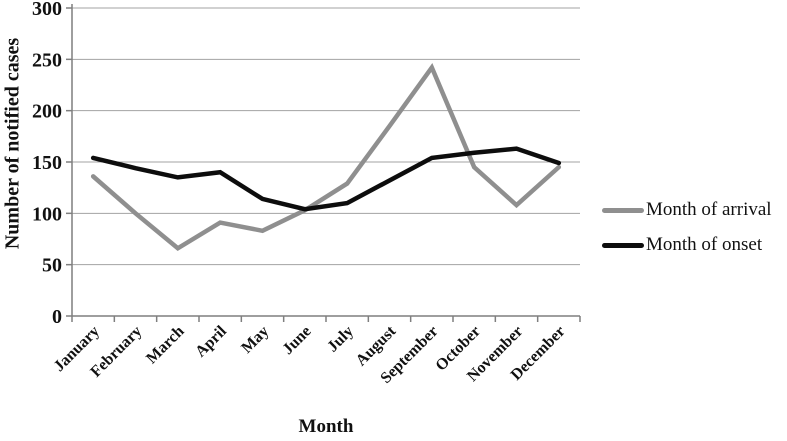 The height and width of the screenshot is (441, 787). What do you see at coordinates (52, 266) in the screenshot?
I see `y-tick-label: 50` at bounding box center [52, 266].